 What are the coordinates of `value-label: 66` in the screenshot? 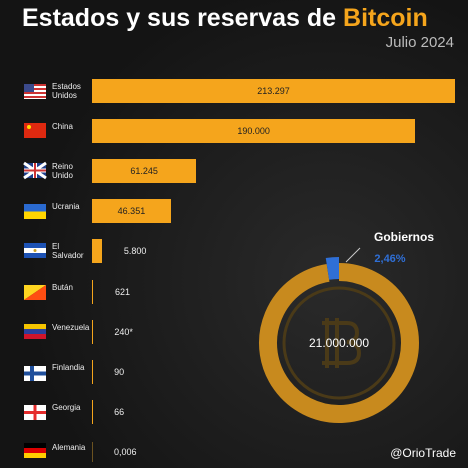 It's located at (119, 411).